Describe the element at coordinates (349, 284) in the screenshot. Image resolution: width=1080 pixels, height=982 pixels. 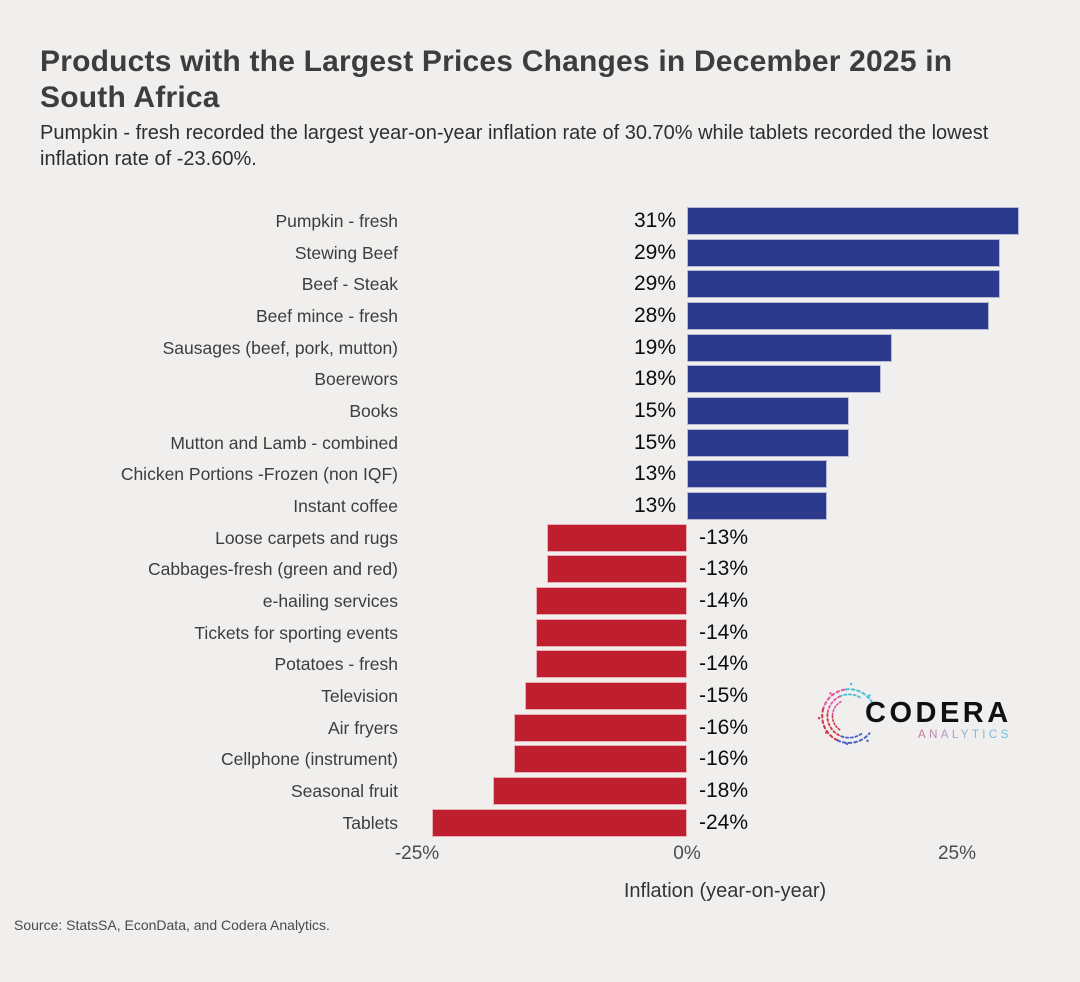
I see `category-label: Beef - Steak` at that location.